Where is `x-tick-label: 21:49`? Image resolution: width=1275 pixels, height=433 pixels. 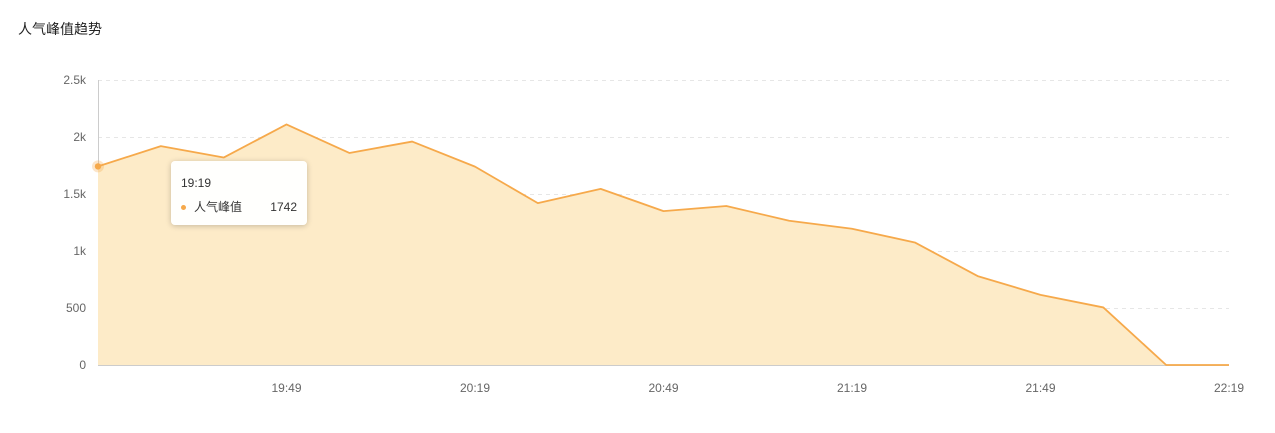 x-tick-label: 21:49 is located at coordinates (1040, 388).